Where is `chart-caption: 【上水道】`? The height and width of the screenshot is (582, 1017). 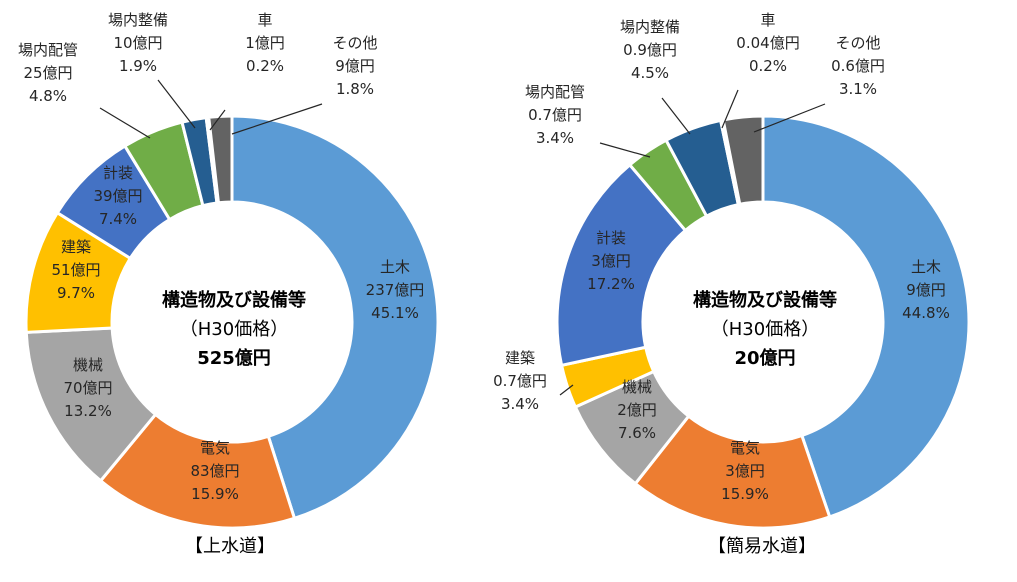
chart-caption: 【上水道】 is located at coordinates (230, 546).